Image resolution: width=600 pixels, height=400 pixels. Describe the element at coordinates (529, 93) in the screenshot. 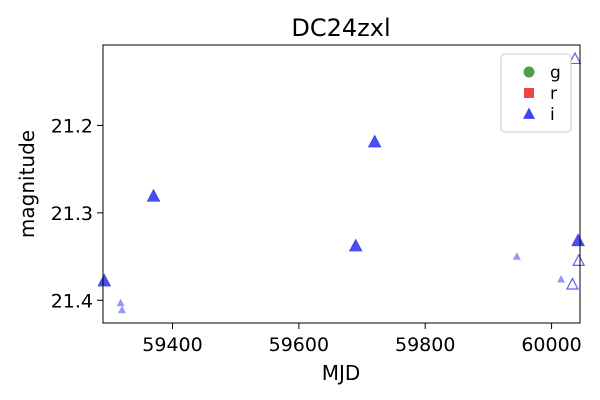

I see `legend-marker-r` at that location.